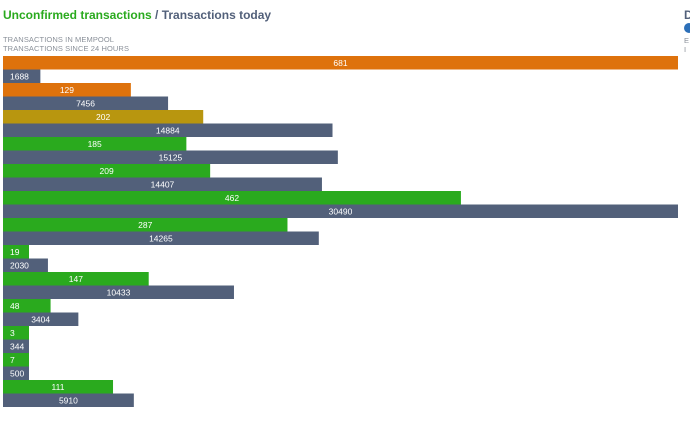  What do you see at coordinates (687, 15) in the screenshot?
I see `edge-heading-fragment: D` at bounding box center [687, 15].